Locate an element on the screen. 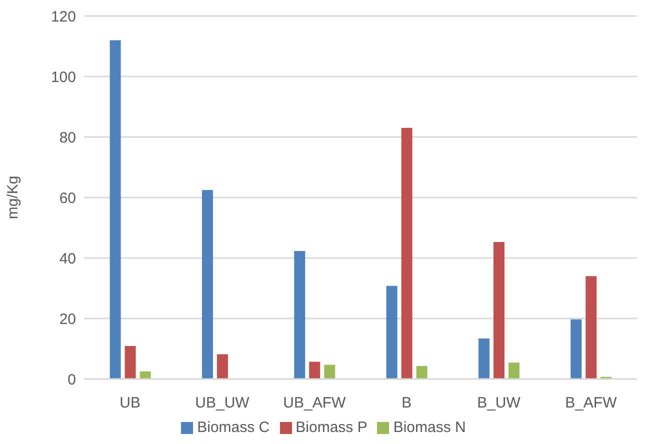 The image size is (645, 444). legend-label: Biomass N is located at coordinates (429, 427).